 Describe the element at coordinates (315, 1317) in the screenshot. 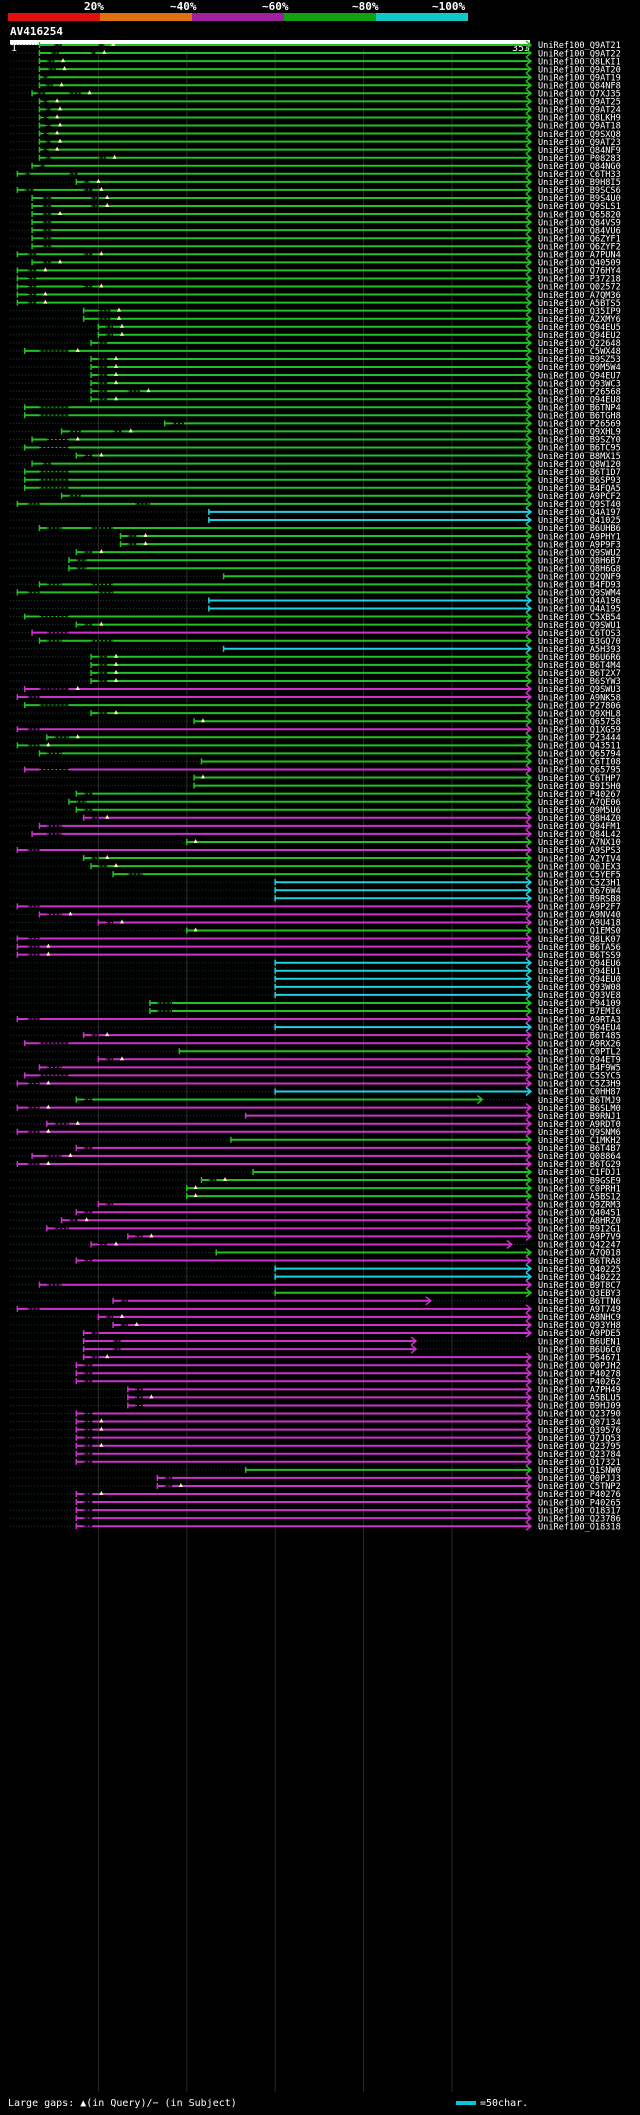

I see `hit-row: UniRef100_A8NHC9` at that location.